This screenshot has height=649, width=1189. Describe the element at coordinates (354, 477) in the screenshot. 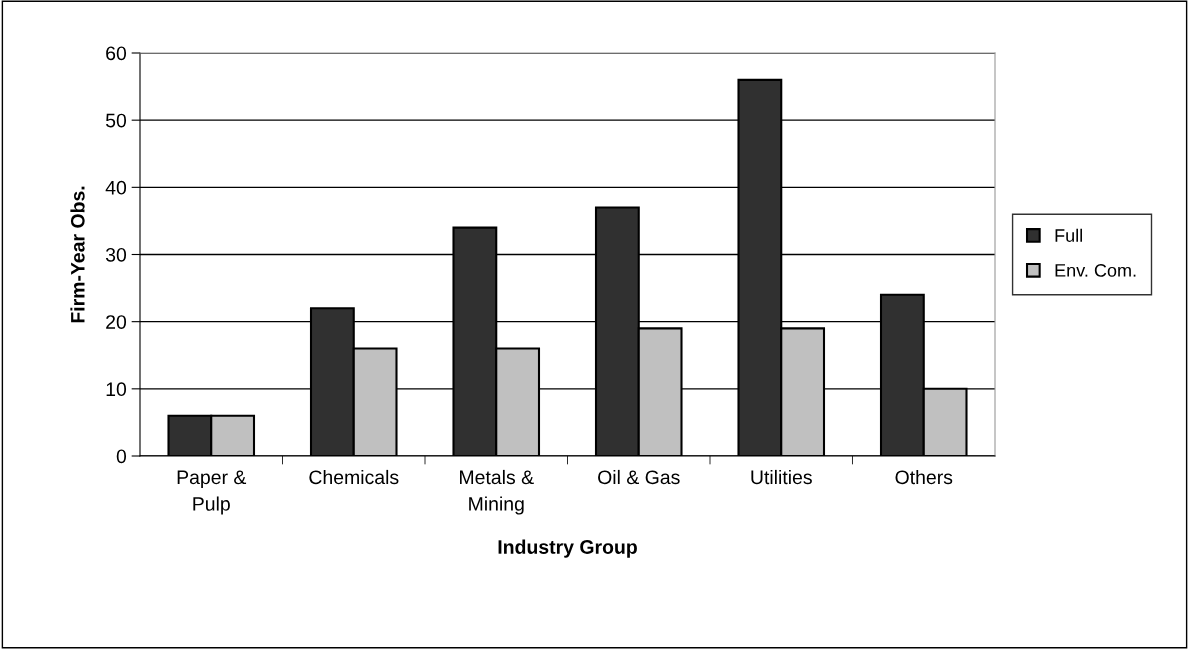

I see `x-tick-label: Chemicals` at that location.